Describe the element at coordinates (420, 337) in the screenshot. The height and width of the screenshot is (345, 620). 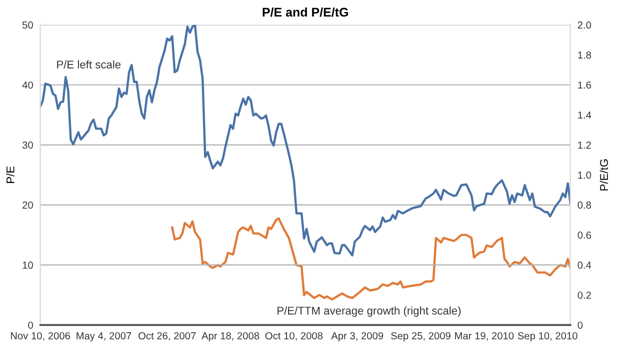
I see `x-tick-label: Sep 25, 2009` at that location.